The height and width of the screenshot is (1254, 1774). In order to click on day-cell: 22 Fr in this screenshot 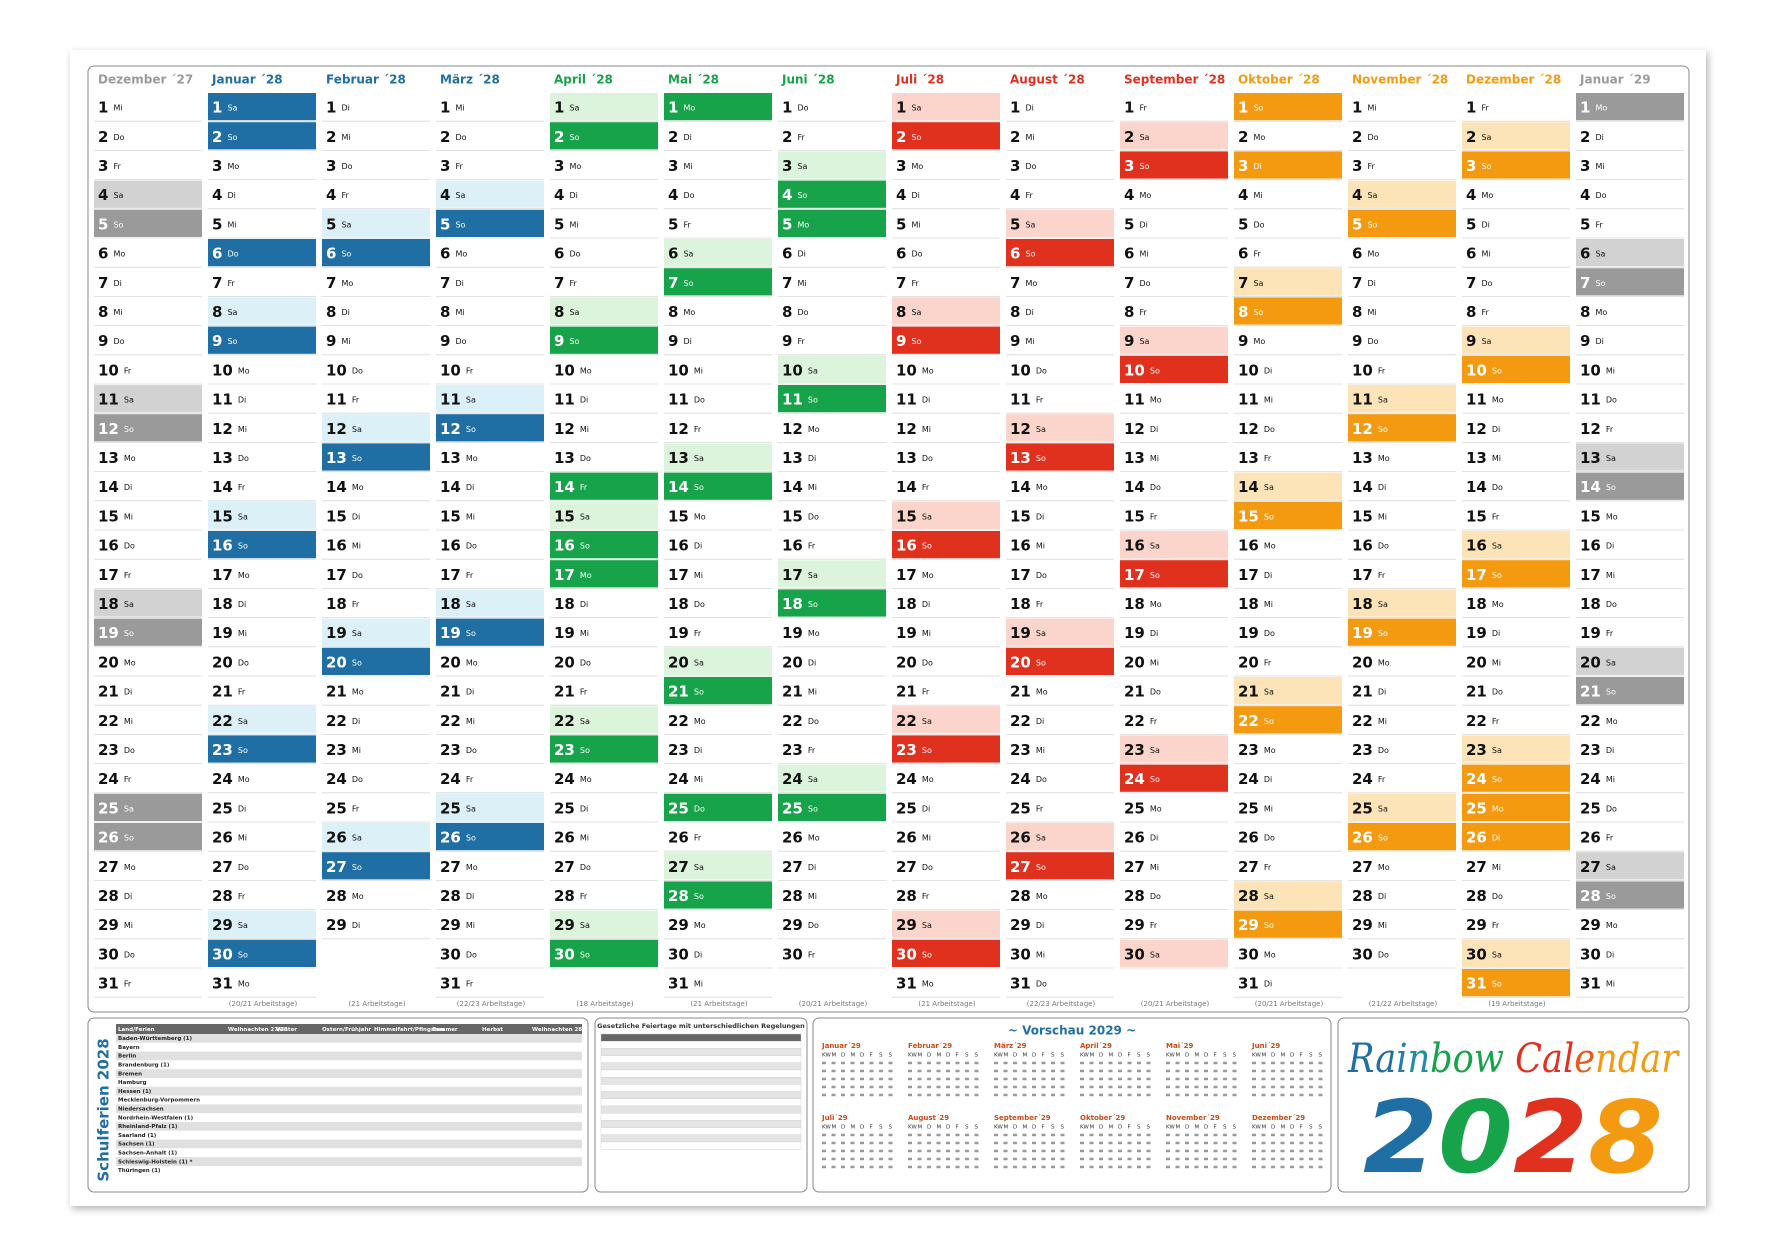, I will do `click(1483, 720)`.